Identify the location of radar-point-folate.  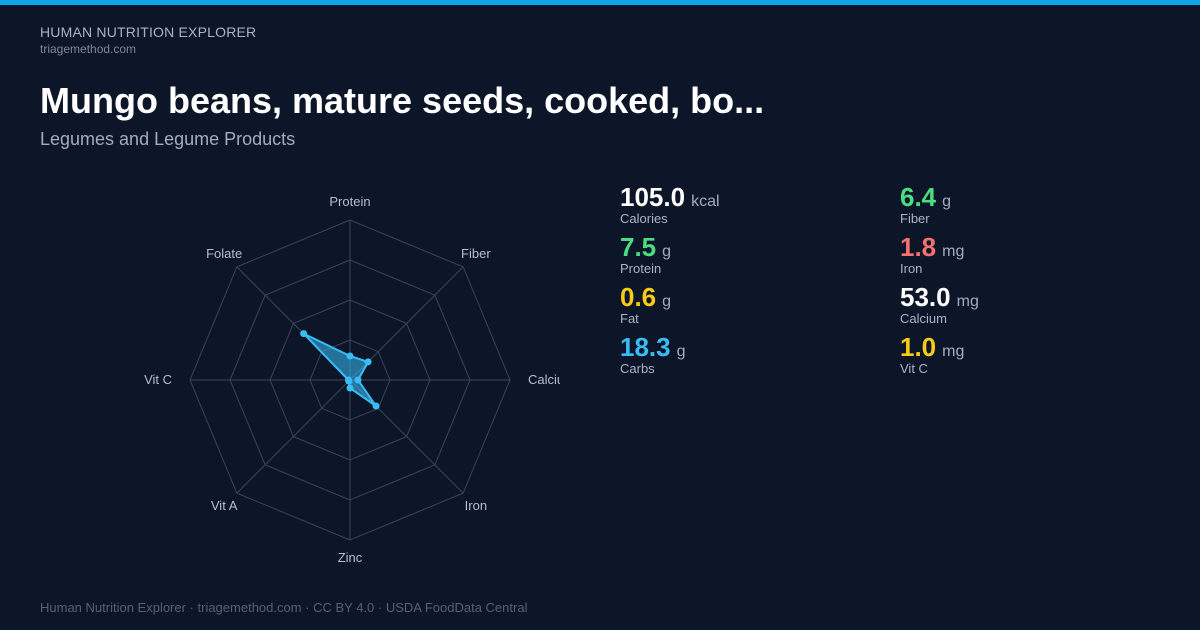
(304, 334).